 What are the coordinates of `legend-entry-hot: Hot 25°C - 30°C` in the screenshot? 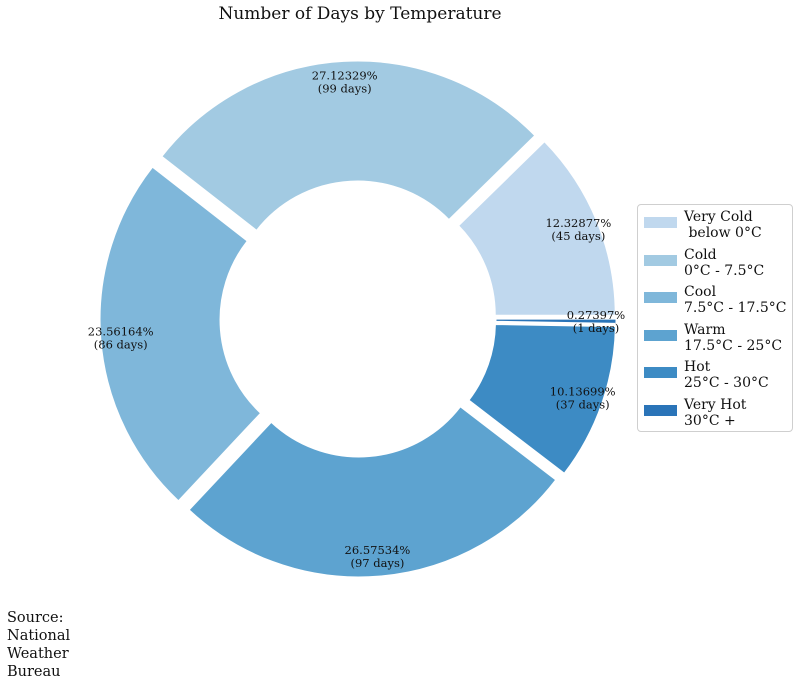 It's located at (718, 378).